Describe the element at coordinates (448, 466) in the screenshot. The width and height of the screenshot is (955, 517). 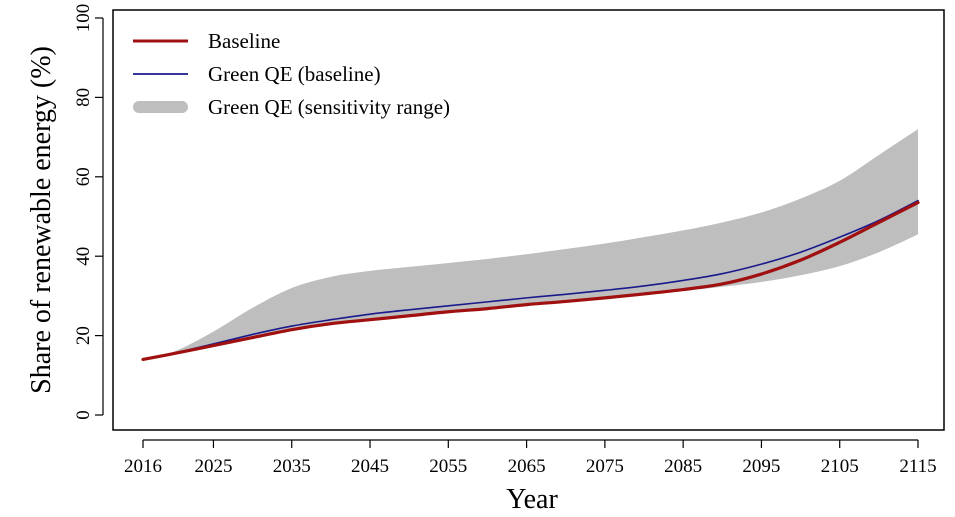
I see `x-tick-label: 2055` at that location.